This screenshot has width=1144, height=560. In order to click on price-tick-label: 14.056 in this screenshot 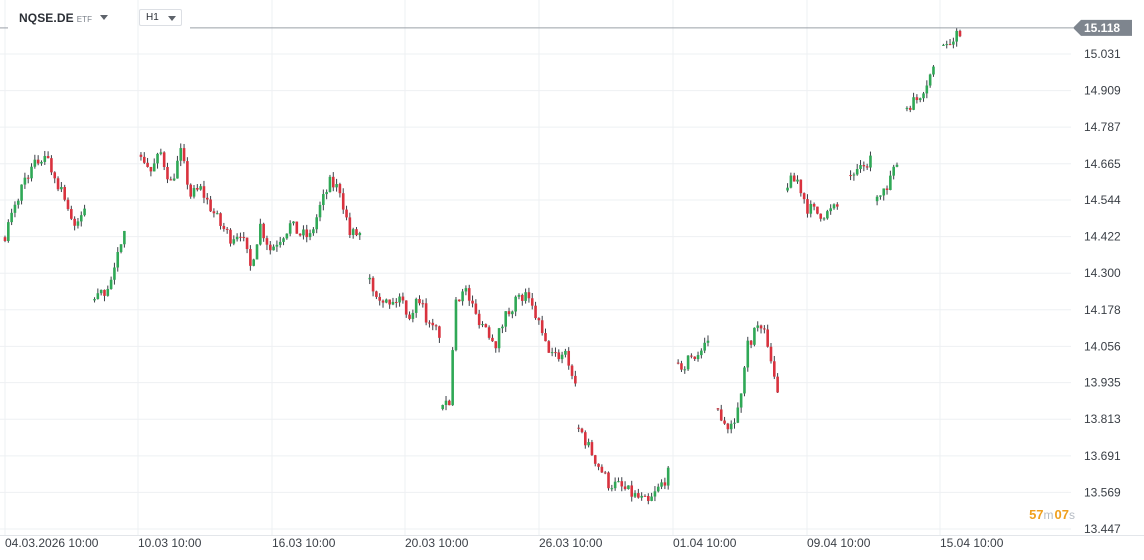, I will do `click(1102, 346)`.